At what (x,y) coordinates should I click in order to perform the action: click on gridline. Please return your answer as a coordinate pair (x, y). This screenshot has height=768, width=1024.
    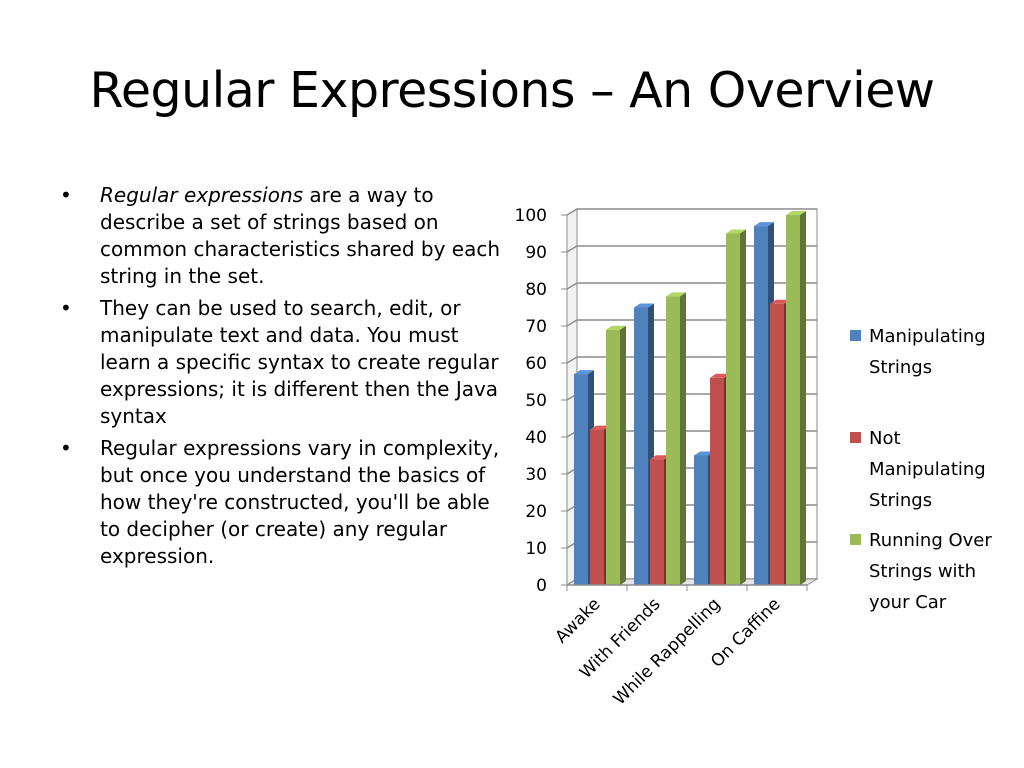
    Looking at the image, I should click on (691, 212).